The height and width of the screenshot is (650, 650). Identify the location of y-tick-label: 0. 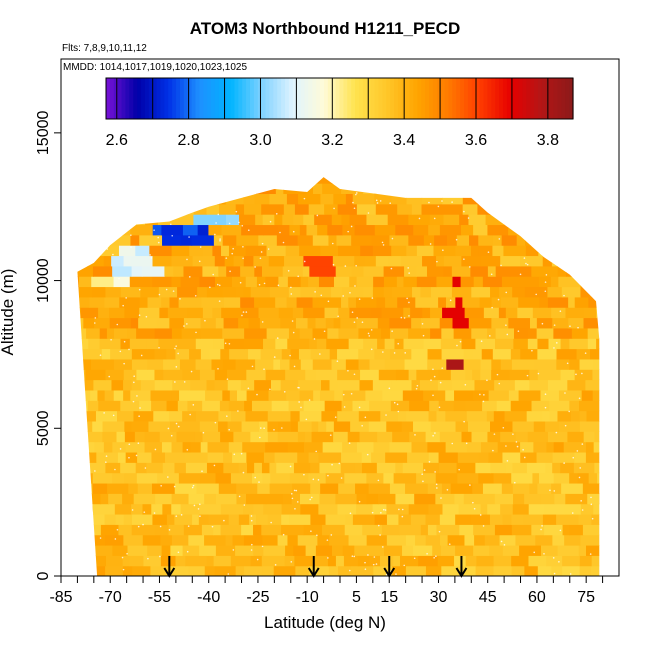
(43, 575).